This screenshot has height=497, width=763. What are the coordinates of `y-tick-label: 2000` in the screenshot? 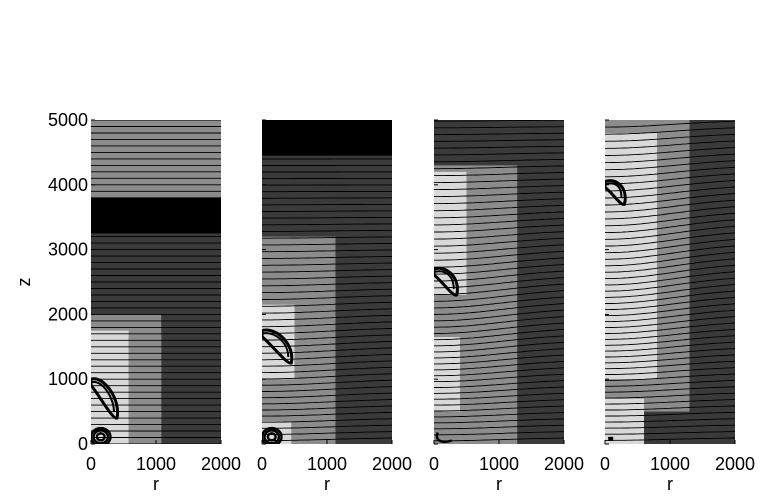 It's located at (68, 314).